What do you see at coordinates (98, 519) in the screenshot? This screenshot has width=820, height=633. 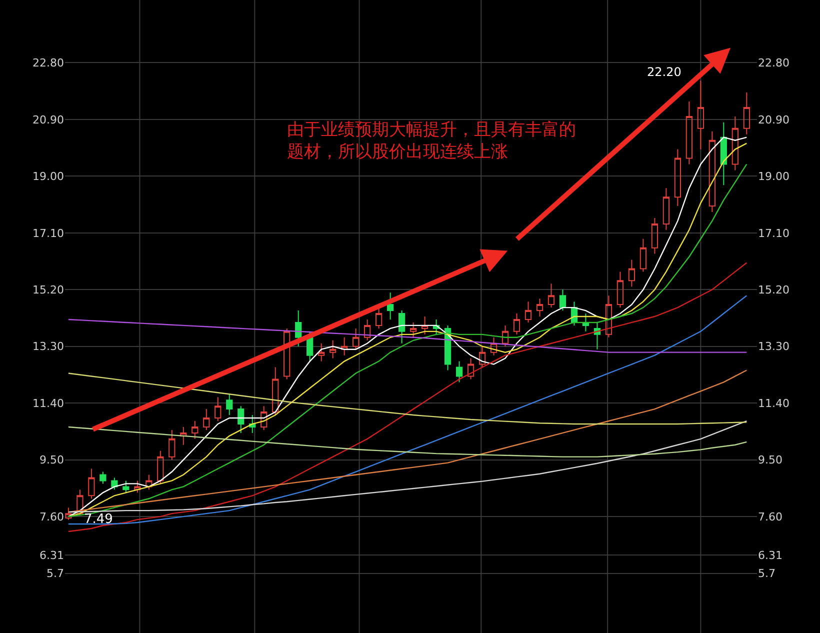 I see `annotation: 7.49` at bounding box center [98, 519].